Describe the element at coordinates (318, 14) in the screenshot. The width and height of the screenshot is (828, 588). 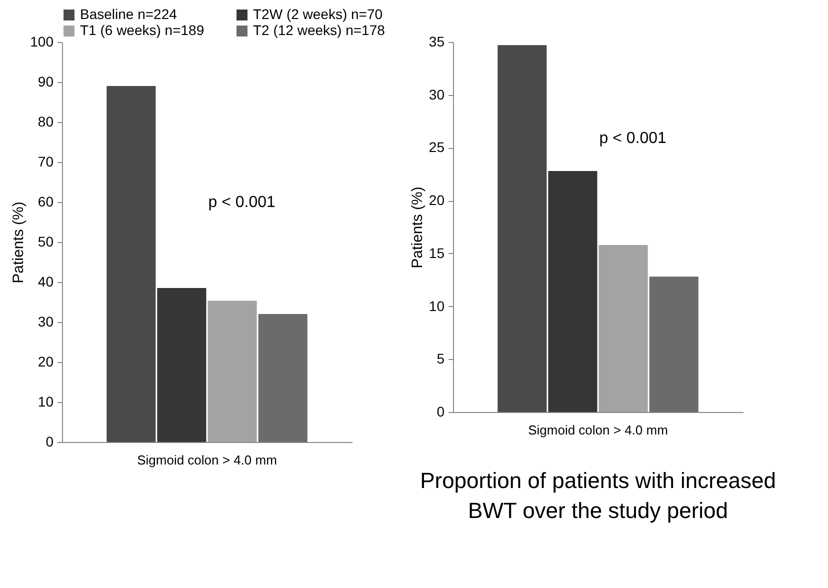
I see `legend-label: T2W (2 weeks) n=70` at that location.